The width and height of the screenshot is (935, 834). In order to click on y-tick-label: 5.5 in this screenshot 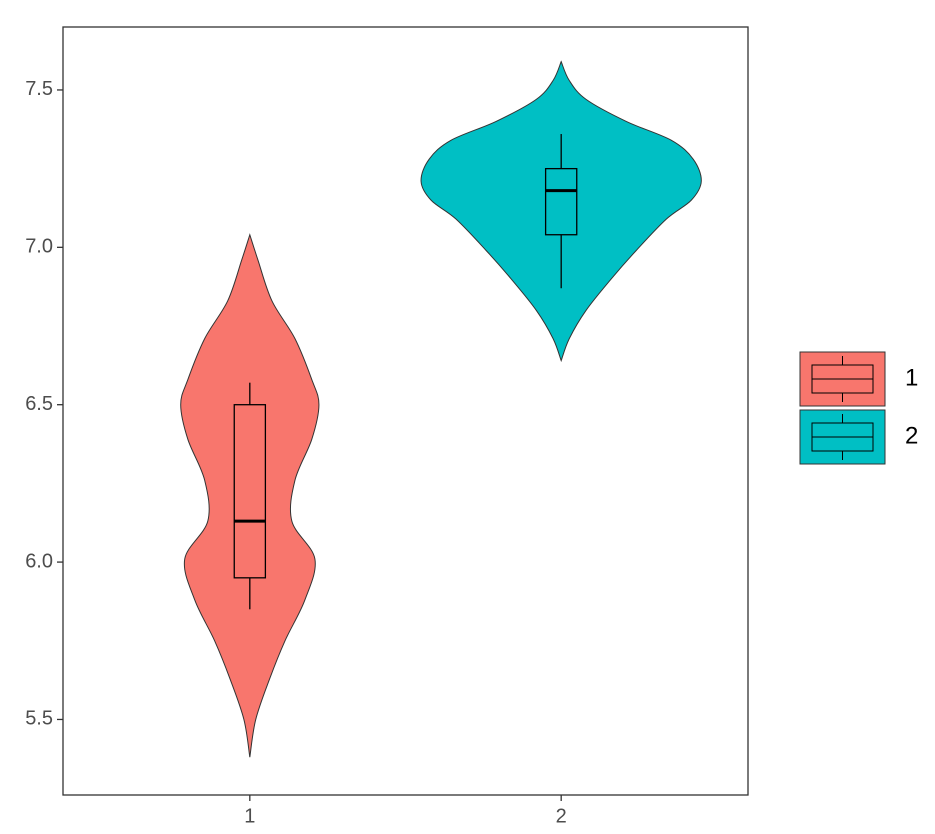, I will do `click(39, 719)`.